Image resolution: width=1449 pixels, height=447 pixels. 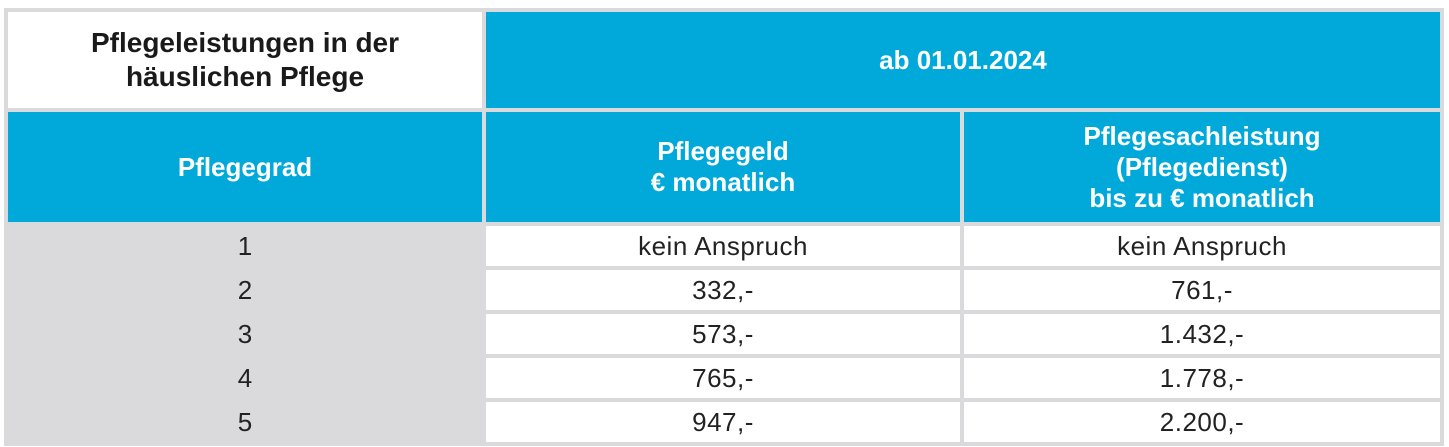 What do you see at coordinates (245, 76) in the screenshot?
I see `text-line: häuslichen Pflege` at bounding box center [245, 76].